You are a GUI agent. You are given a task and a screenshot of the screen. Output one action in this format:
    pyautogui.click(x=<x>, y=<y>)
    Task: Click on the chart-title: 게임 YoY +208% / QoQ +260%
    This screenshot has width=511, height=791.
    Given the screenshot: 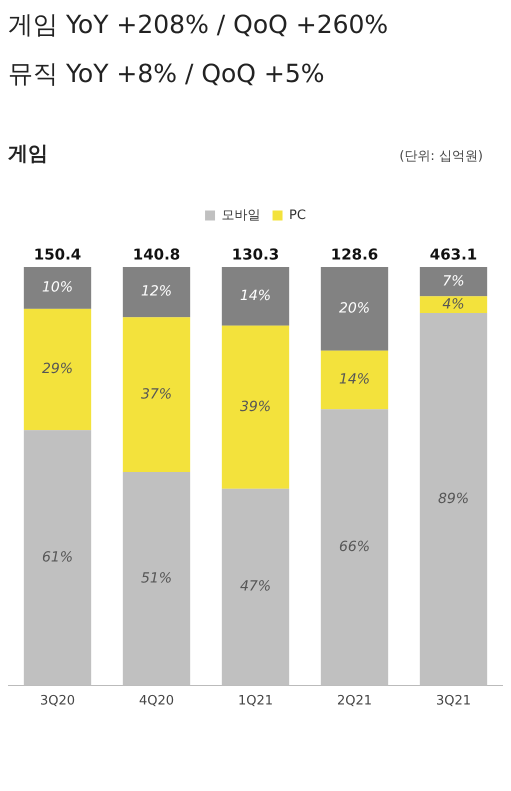 What is the action you would take?
    pyautogui.click(x=199, y=25)
    